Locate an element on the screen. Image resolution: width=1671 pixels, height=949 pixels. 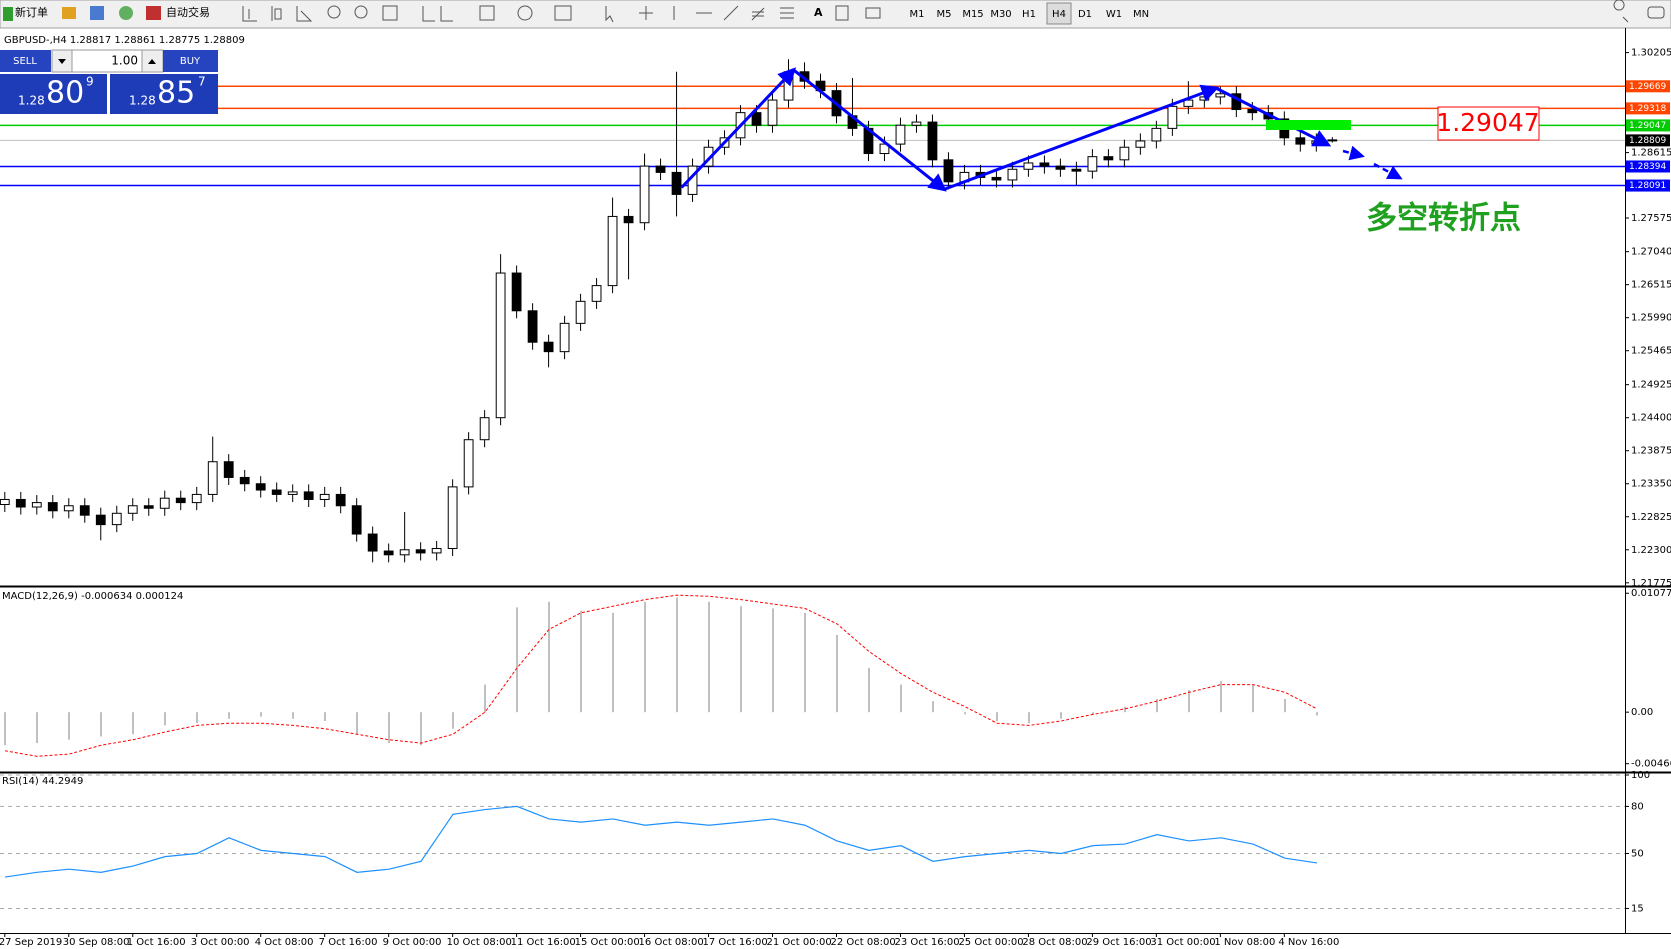
y-tick-label: 0.00 is located at coordinates (1642, 712).